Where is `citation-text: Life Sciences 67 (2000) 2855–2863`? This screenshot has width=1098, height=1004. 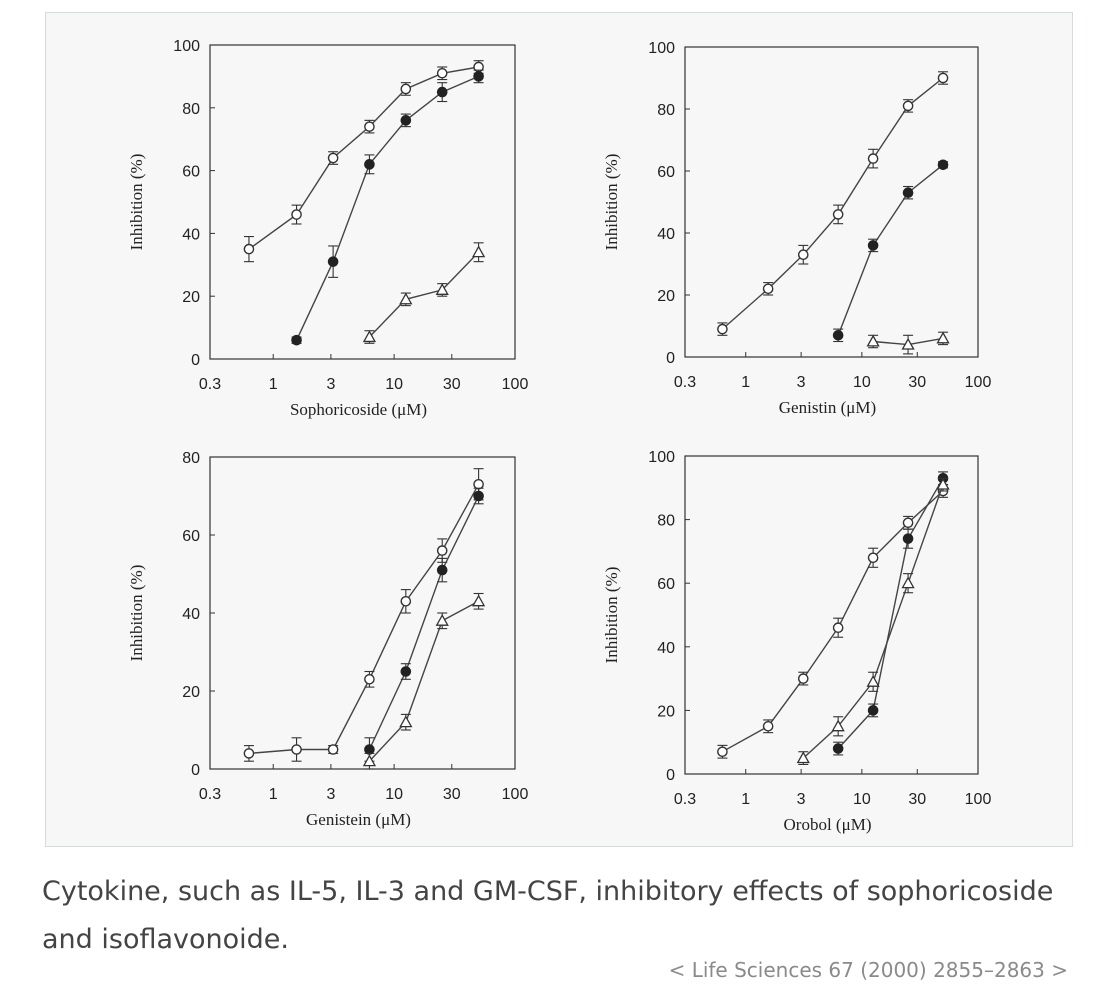
citation-text: Life Sciences 67 (2000) 2855–2863 is located at coordinates (868, 970).